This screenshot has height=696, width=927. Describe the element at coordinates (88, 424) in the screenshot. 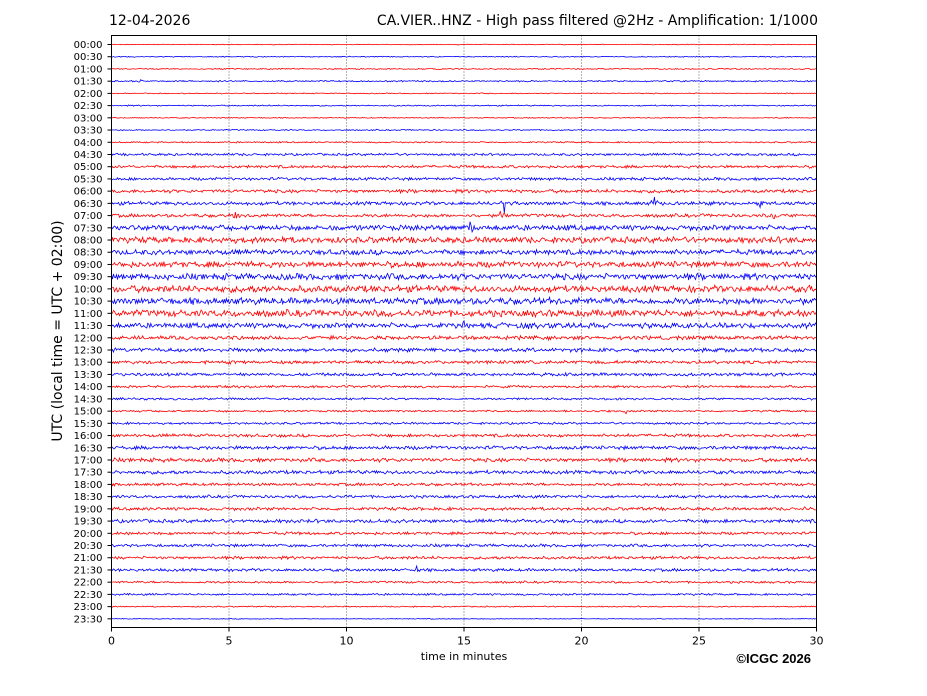

I see `y-tick-label: 15:30` at that location.